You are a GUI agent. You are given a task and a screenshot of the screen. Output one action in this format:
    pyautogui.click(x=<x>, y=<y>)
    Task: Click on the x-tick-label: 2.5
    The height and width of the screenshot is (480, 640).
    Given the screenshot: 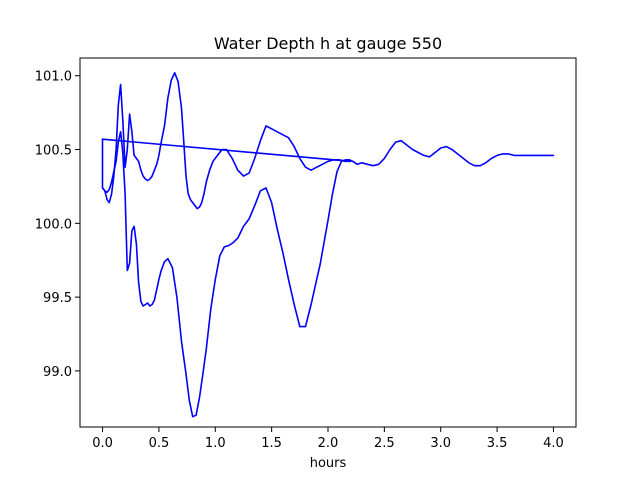 What is the action you would take?
    pyautogui.click(x=384, y=443)
    